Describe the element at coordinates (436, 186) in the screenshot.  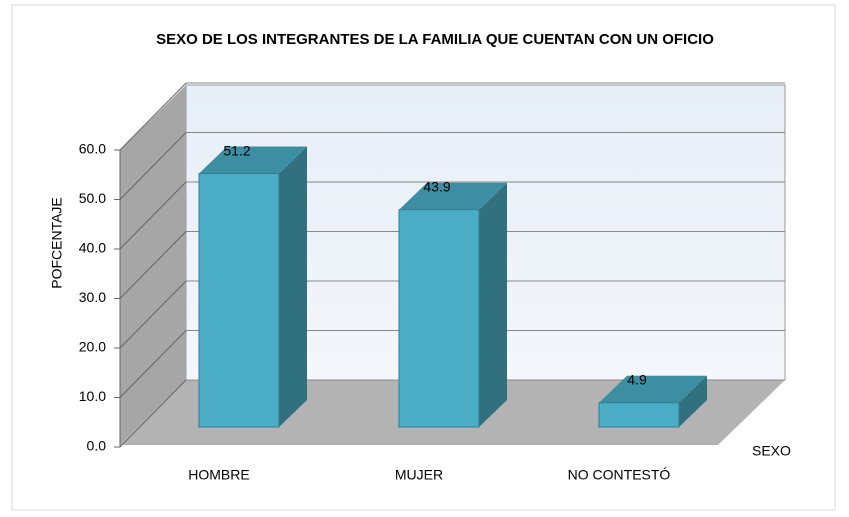
I see `data-label: 43.9` at that location.